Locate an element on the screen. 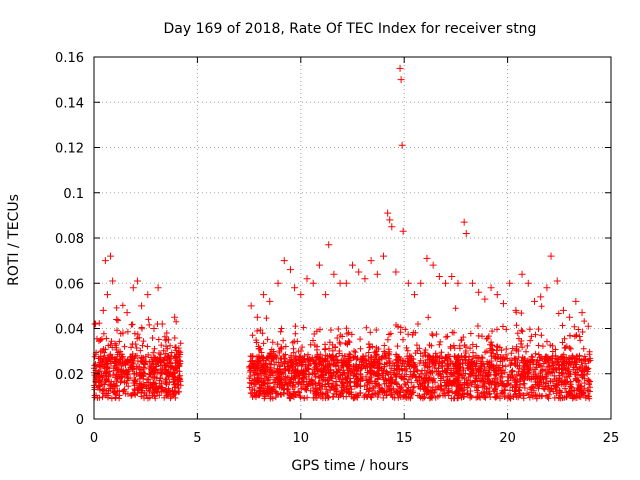 The height and width of the screenshot is (480, 640). x-tick-label: 0 is located at coordinates (94, 438).